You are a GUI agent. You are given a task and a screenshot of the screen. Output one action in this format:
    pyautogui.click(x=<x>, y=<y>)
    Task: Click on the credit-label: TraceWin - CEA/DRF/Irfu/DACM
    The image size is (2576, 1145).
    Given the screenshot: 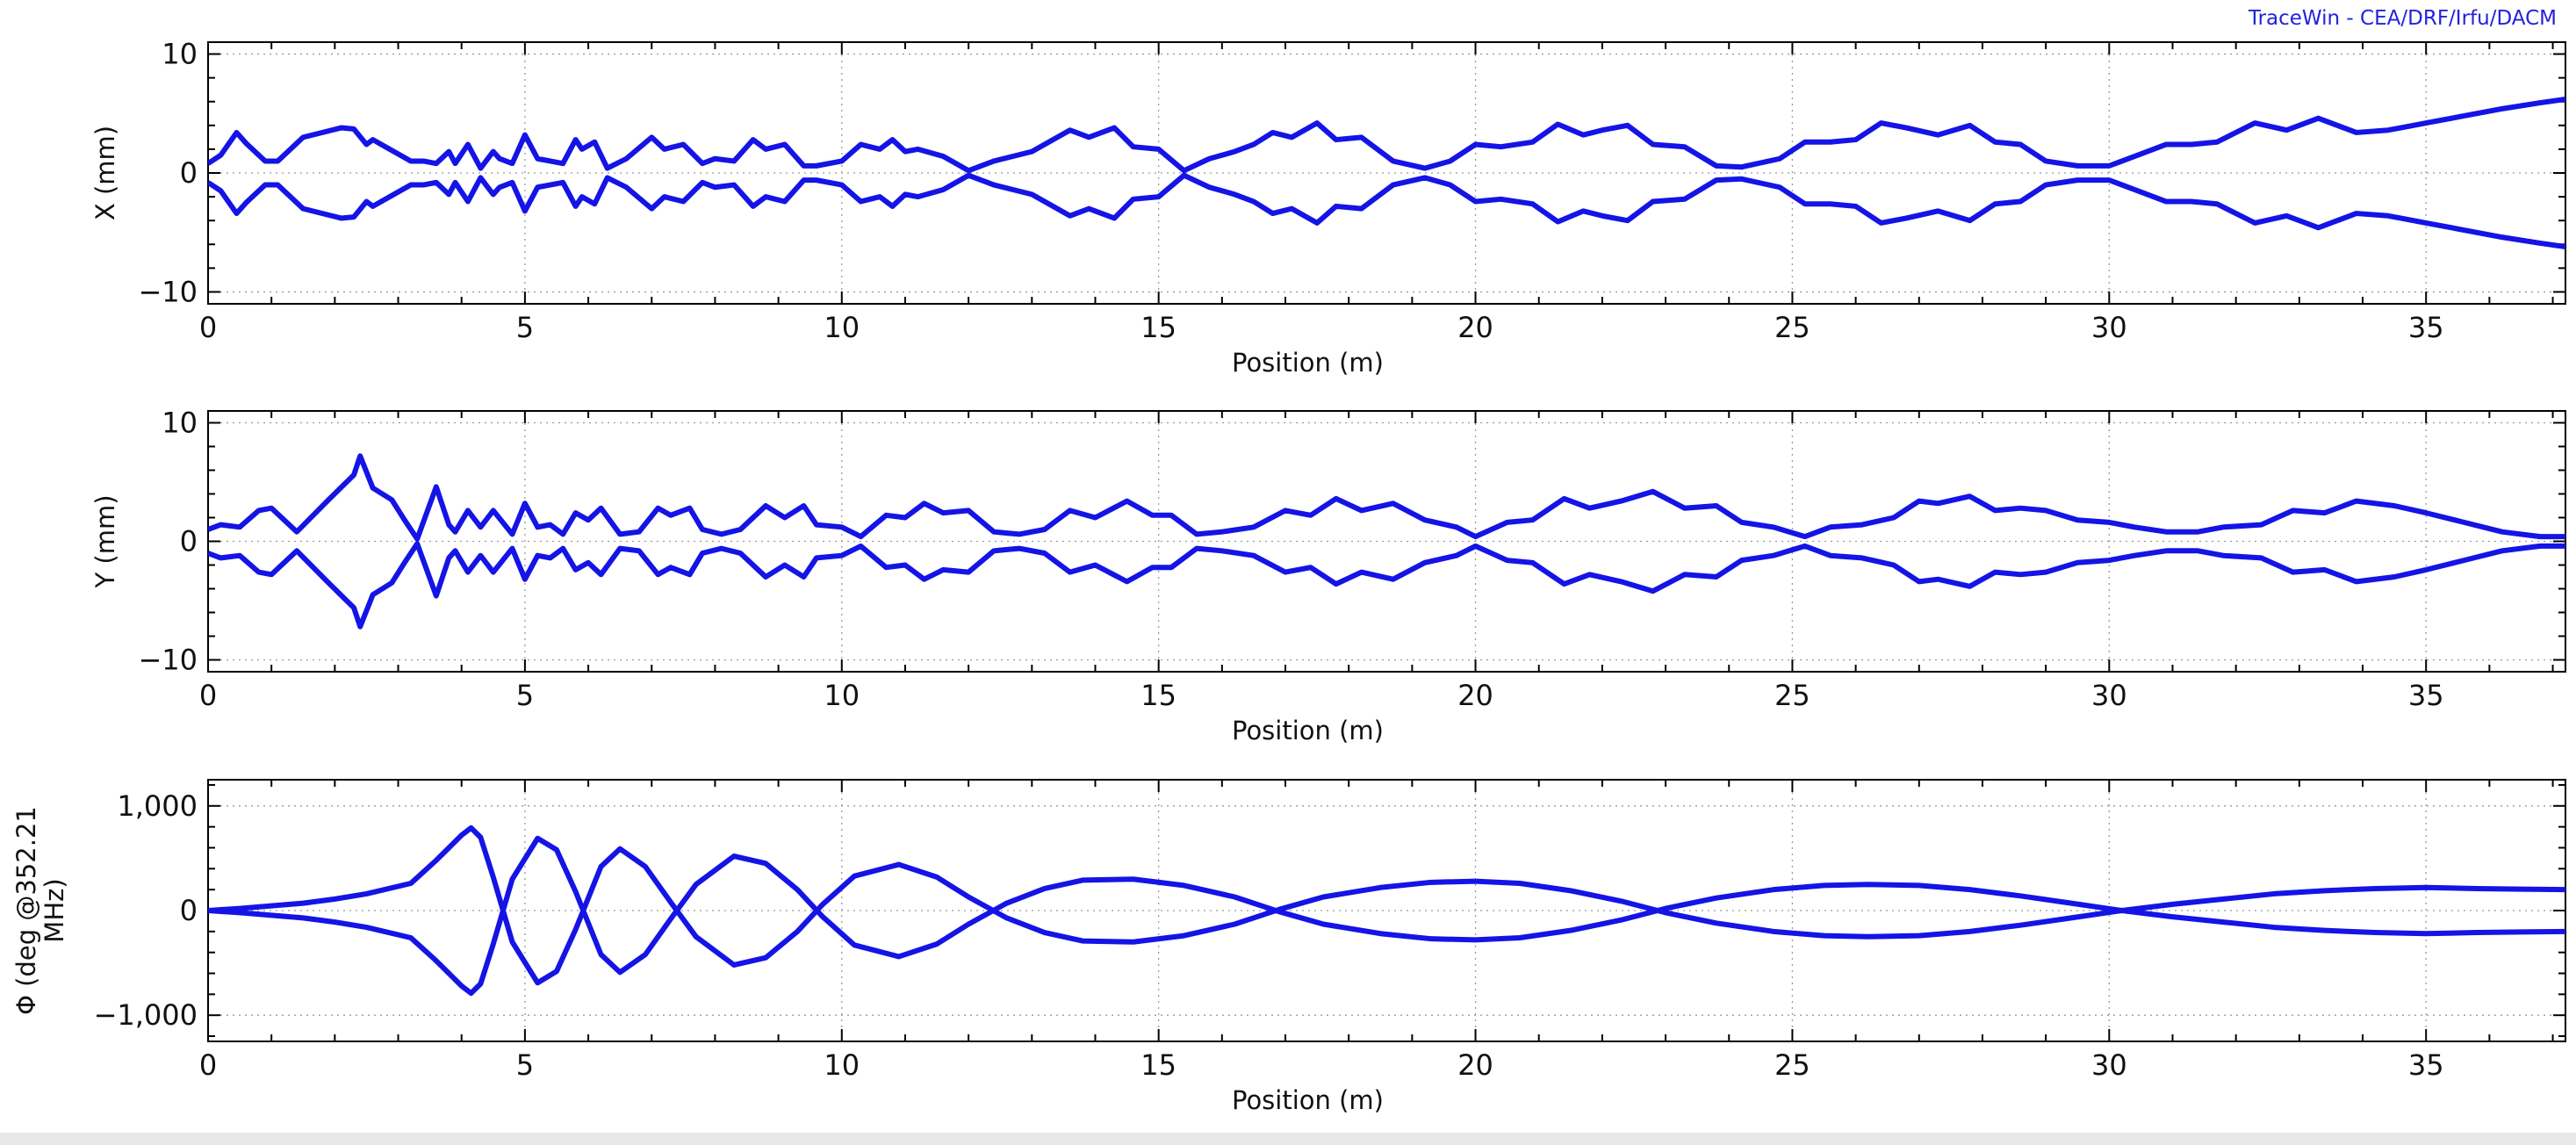 What is the action you would take?
    pyautogui.click(x=2402, y=18)
    